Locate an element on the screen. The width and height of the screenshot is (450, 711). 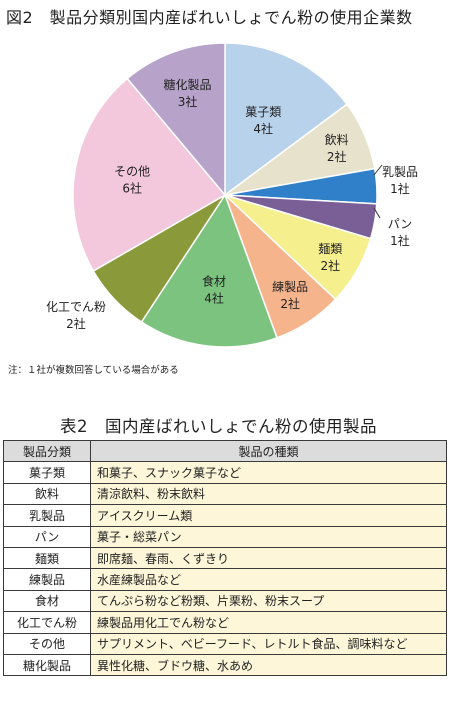
slice-label: 飲料 2社 is located at coordinates (337, 148).